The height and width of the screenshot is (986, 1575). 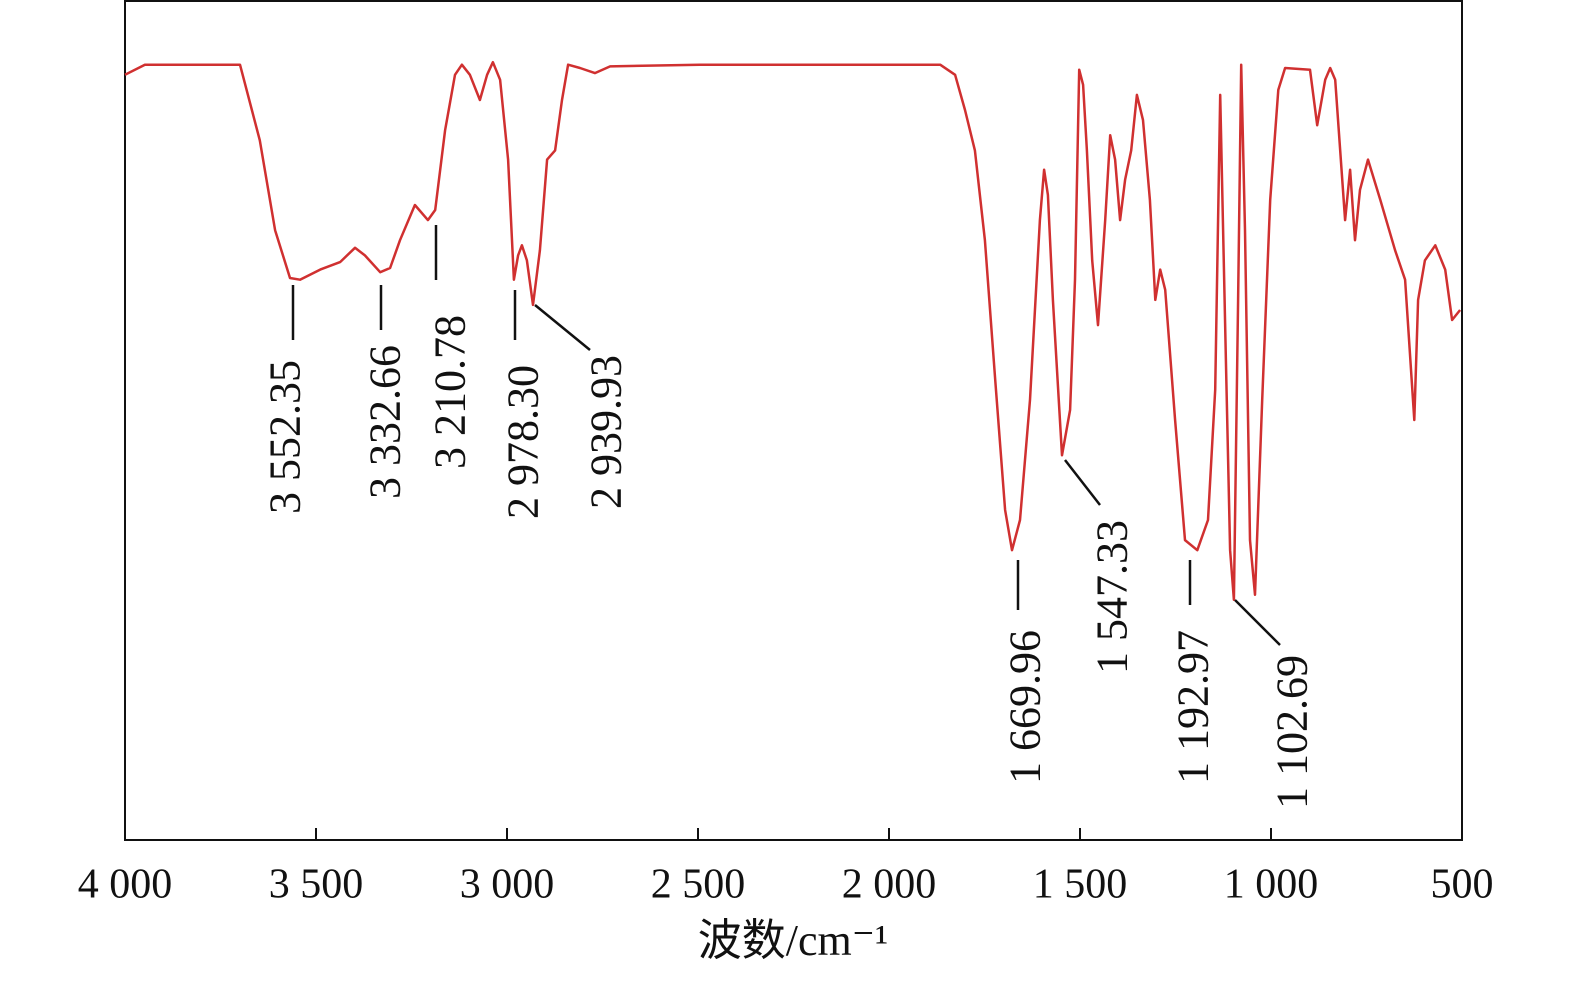 What do you see at coordinates (507, 885) in the screenshot?
I see `x-tick-label: 3 000` at bounding box center [507, 885].